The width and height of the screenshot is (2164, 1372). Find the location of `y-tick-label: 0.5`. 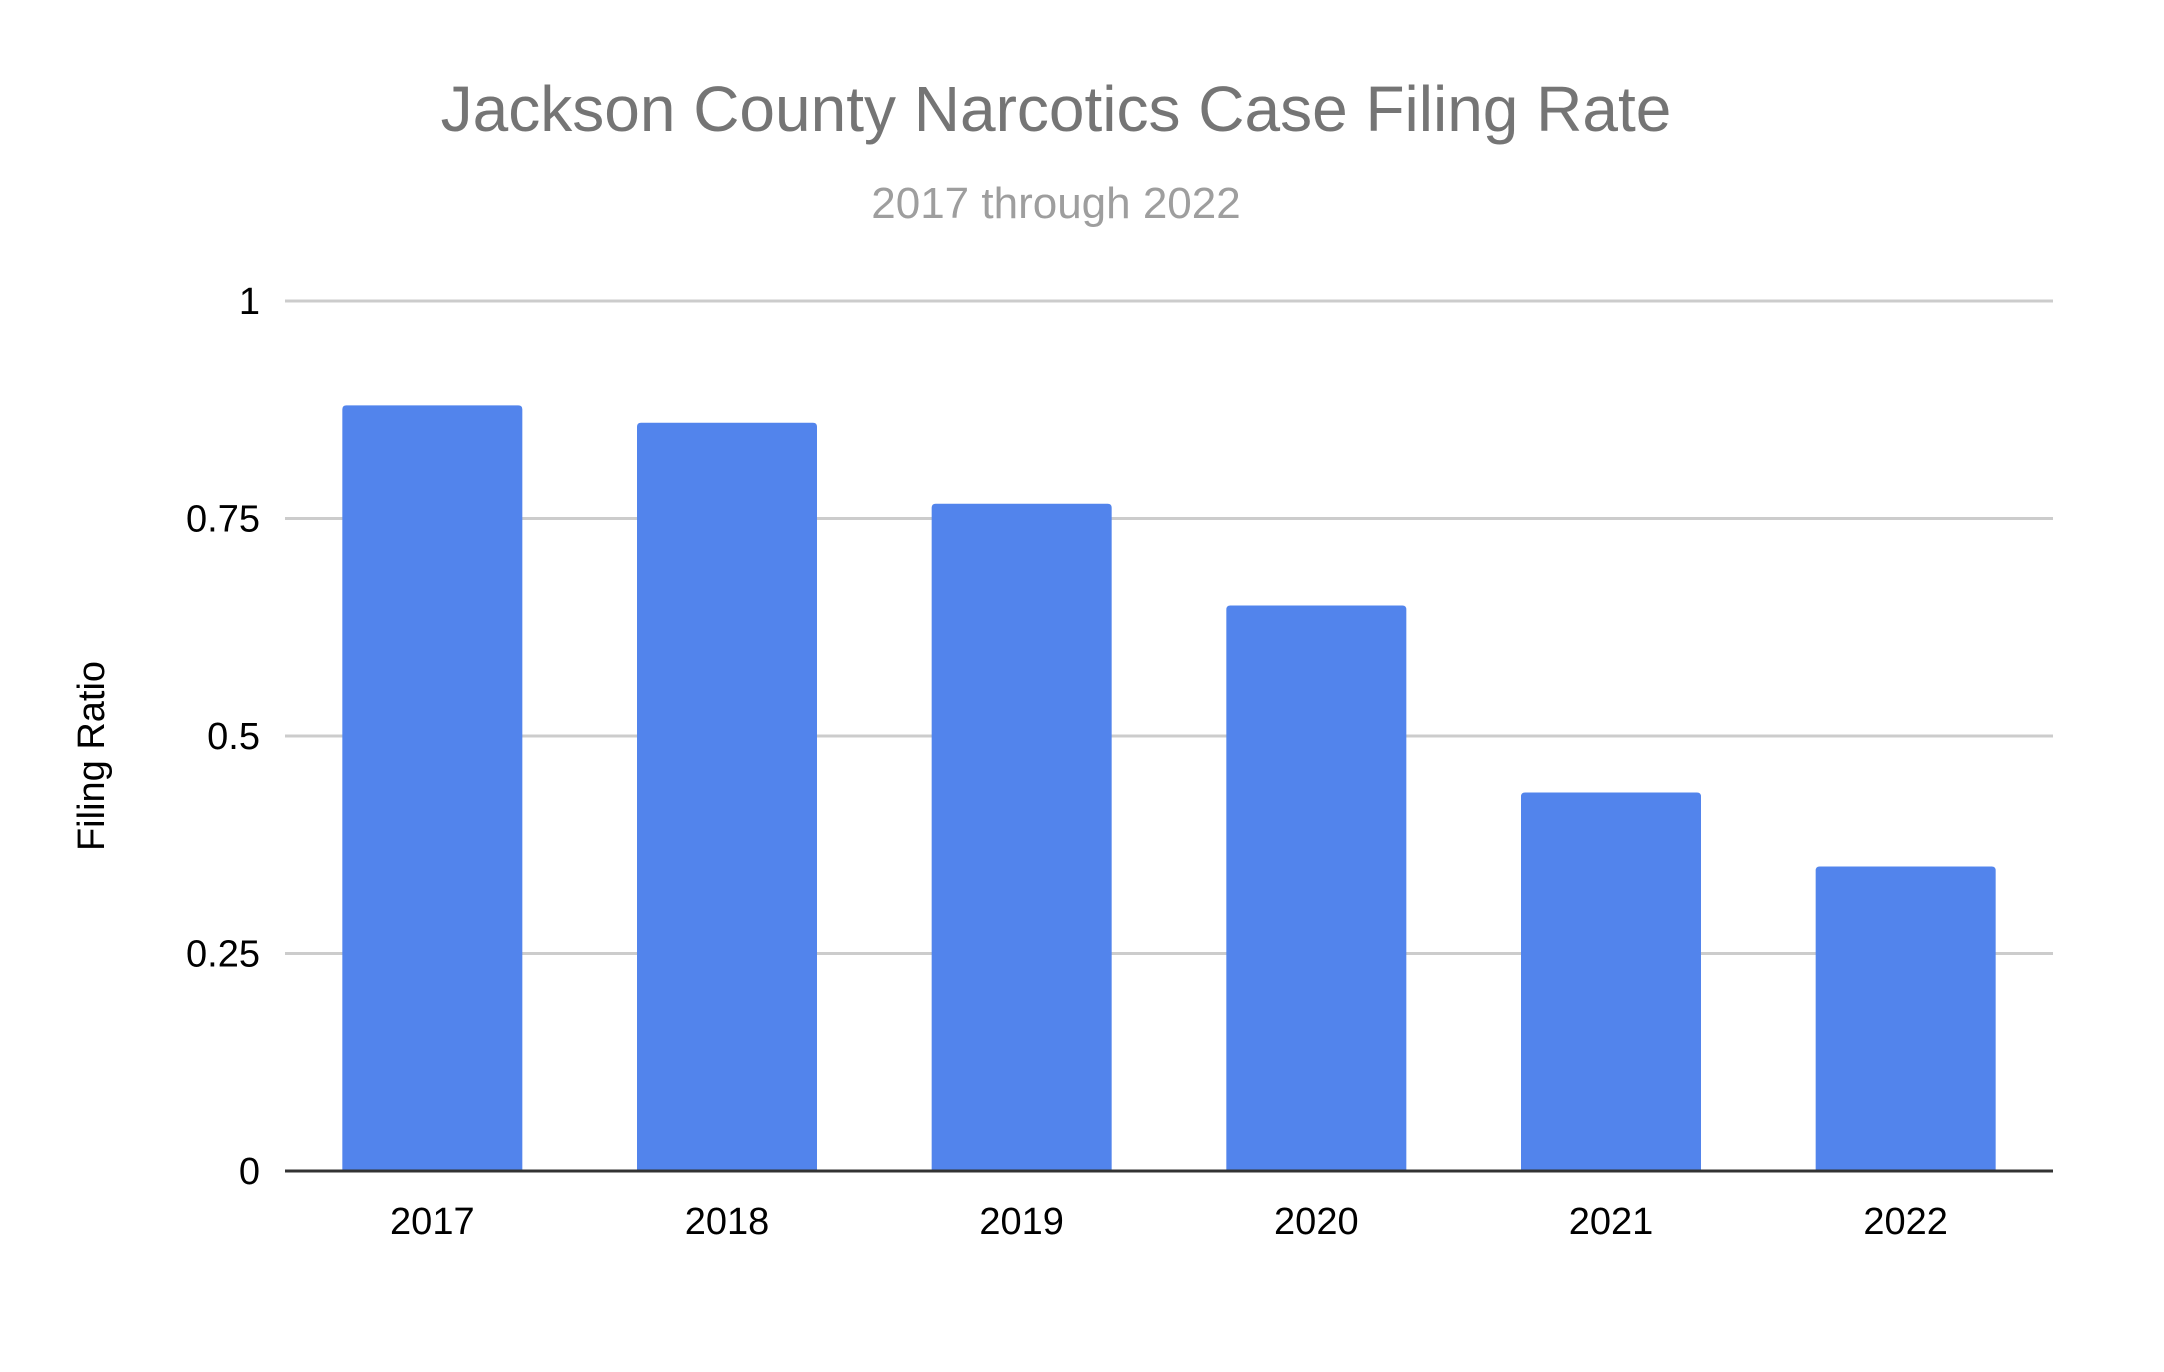

y-tick-label: 0.5 is located at coordinates (233, 737).